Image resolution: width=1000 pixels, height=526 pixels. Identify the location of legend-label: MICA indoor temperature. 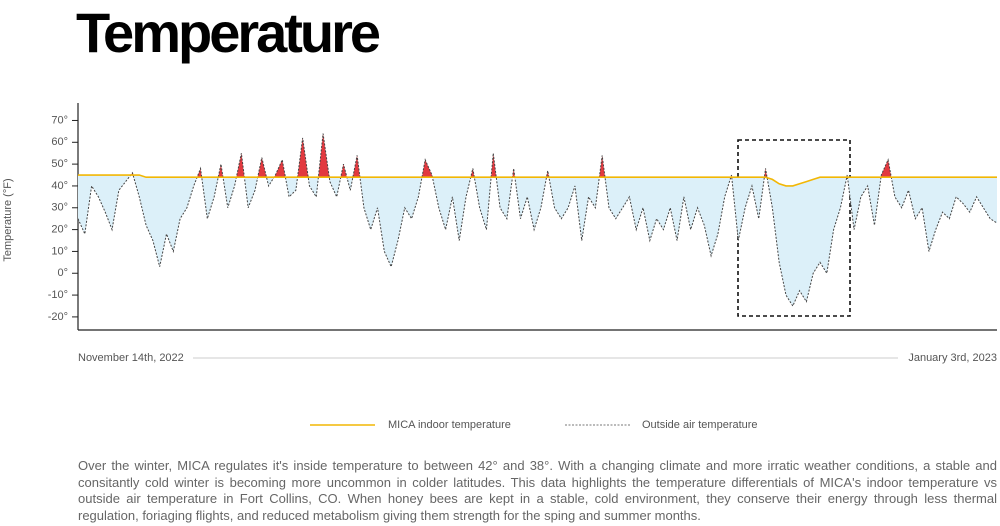
(449, 425).